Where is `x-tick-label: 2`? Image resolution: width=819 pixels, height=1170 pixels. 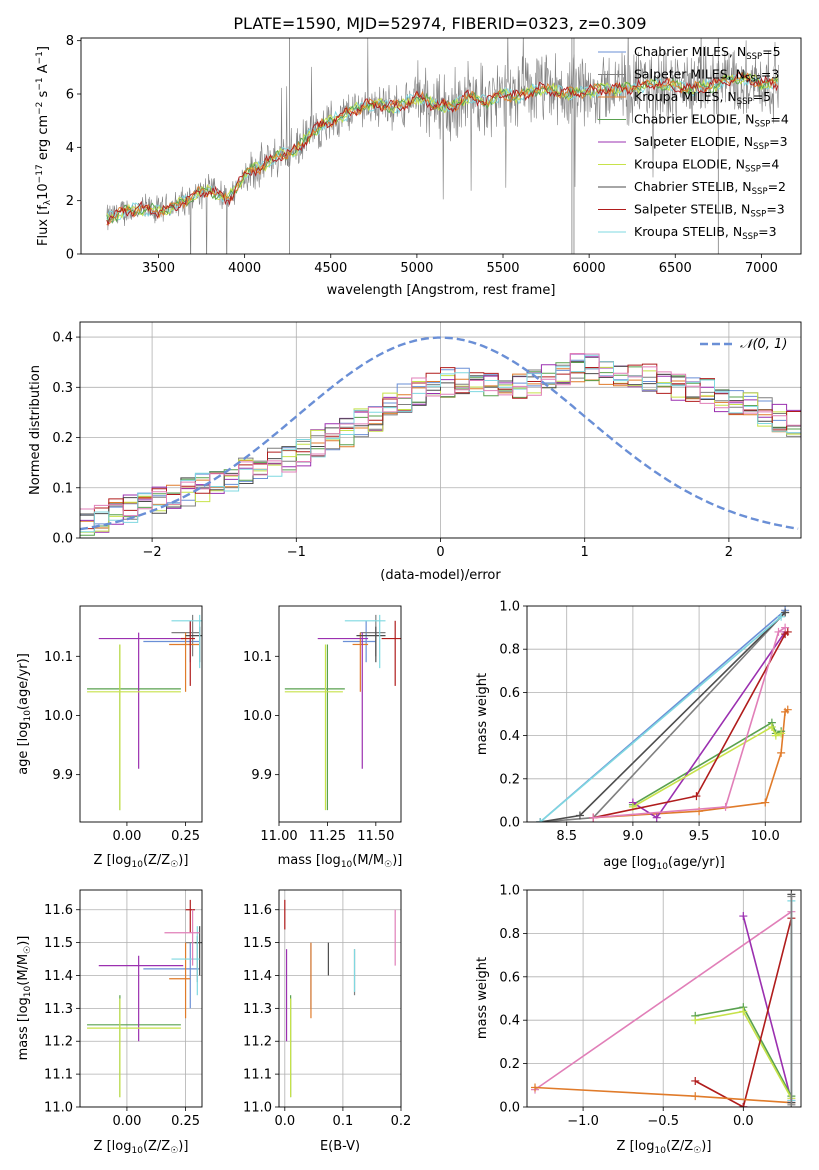
x-tick-label: 2 is located at coordinates (729, 552).